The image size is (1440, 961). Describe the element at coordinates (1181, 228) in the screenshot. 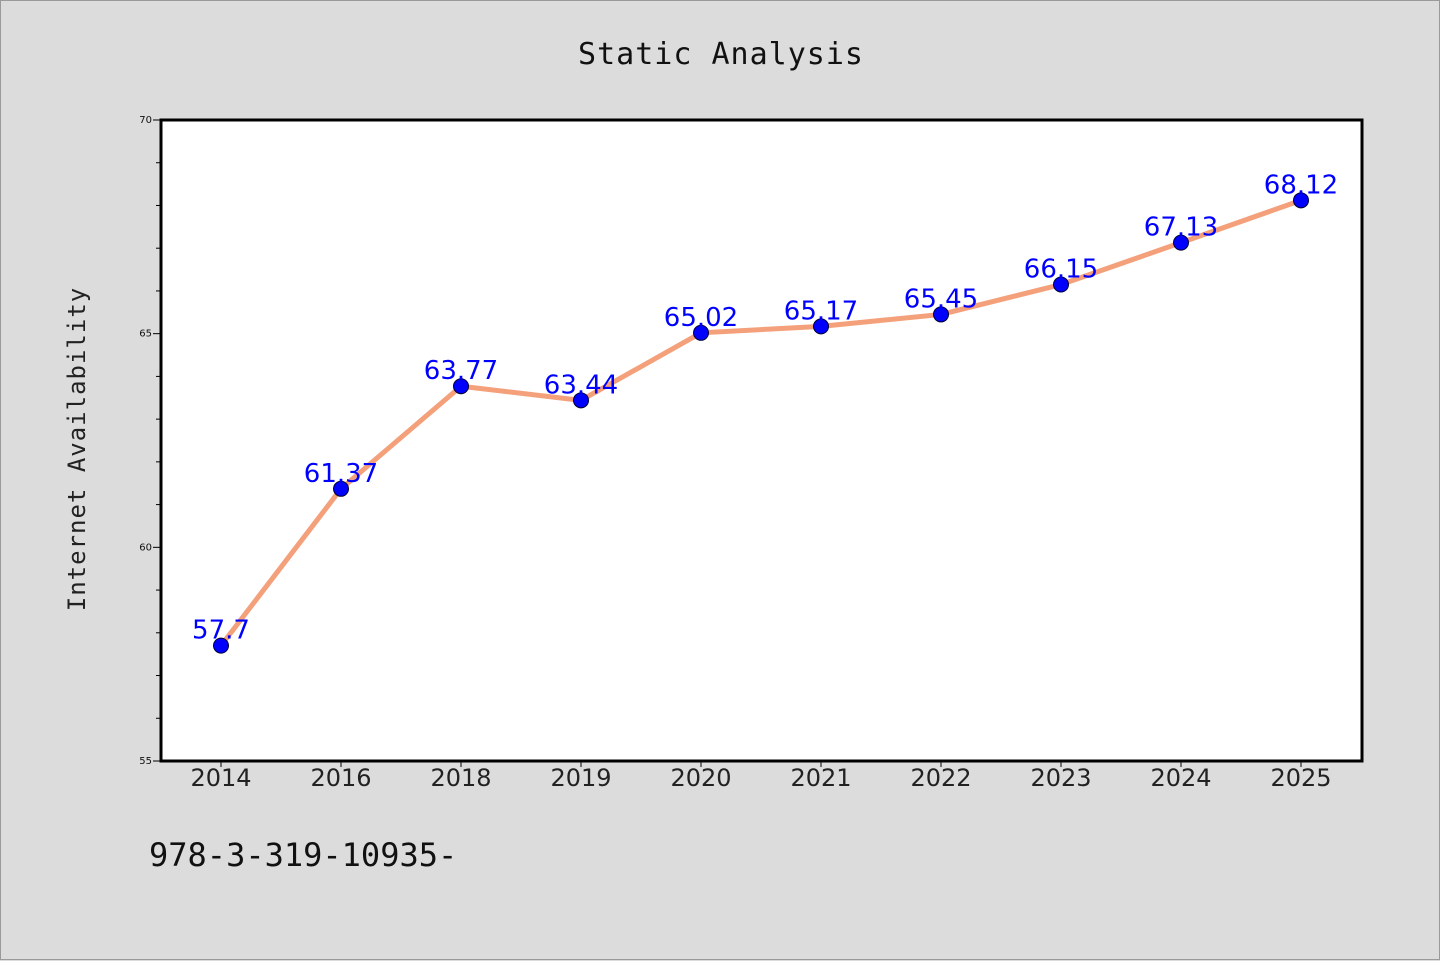

I see `data-label: 67.13` at that location.